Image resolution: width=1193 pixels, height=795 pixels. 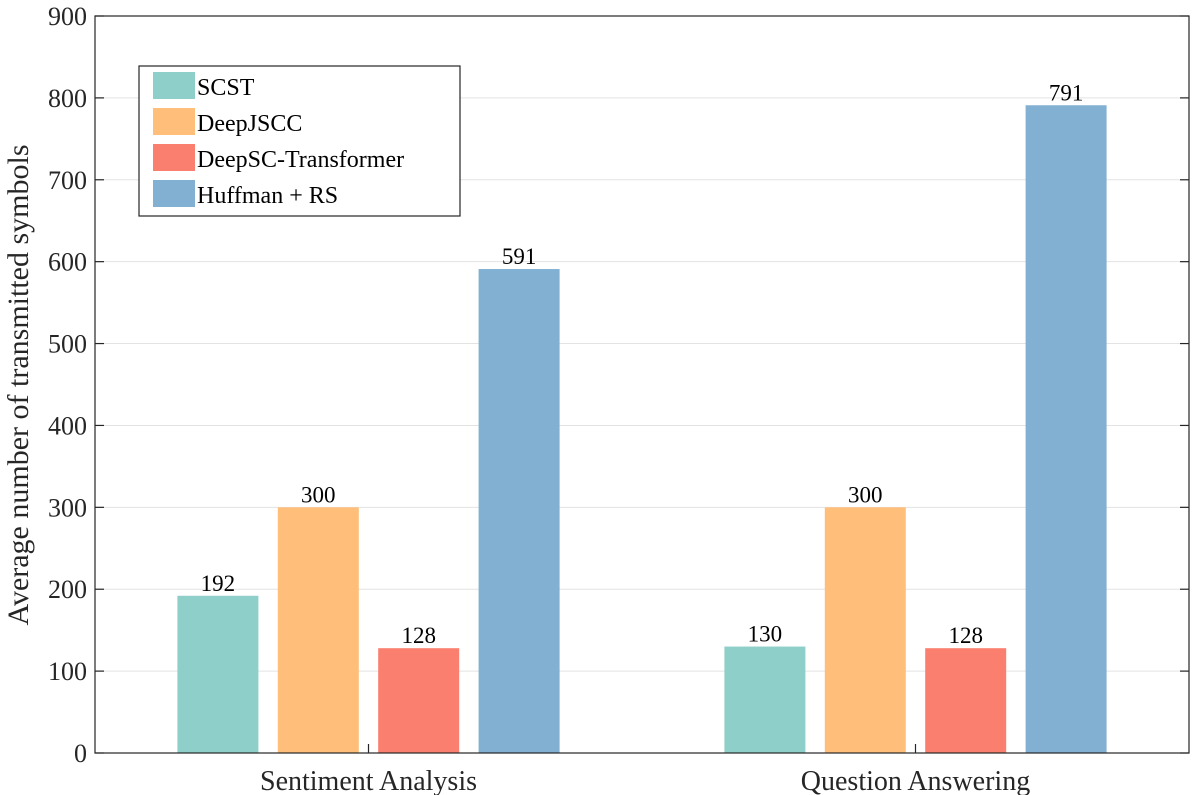 What do you see at coordinates (18, 385) in the screenshot?
I see `y-axis-label: Average number of transmitted symbols` at bounding box center [18, 385].